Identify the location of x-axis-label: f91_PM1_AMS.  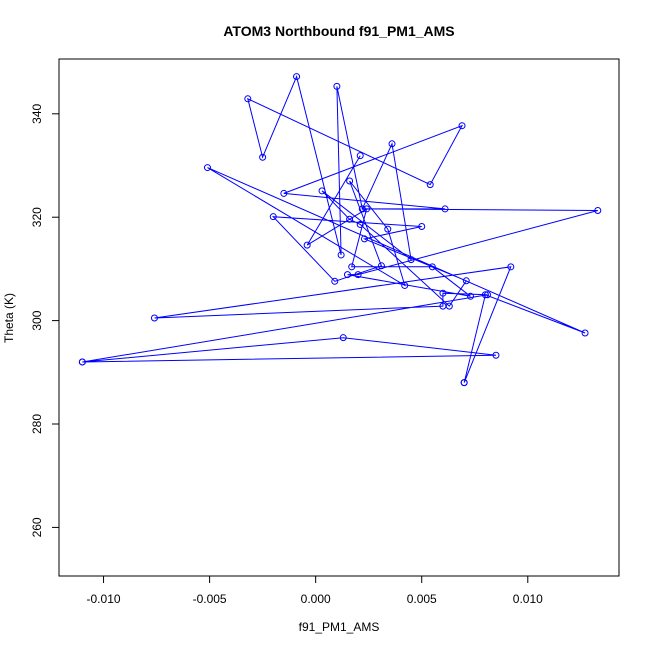
(339, 627).